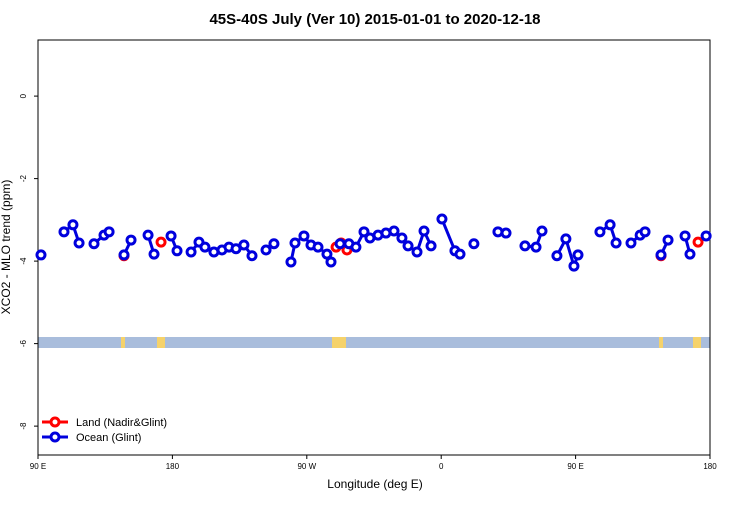  Describe the element at coordinates (23, 344) in the screenshot. I see `y-tick-label: -6` at that location.